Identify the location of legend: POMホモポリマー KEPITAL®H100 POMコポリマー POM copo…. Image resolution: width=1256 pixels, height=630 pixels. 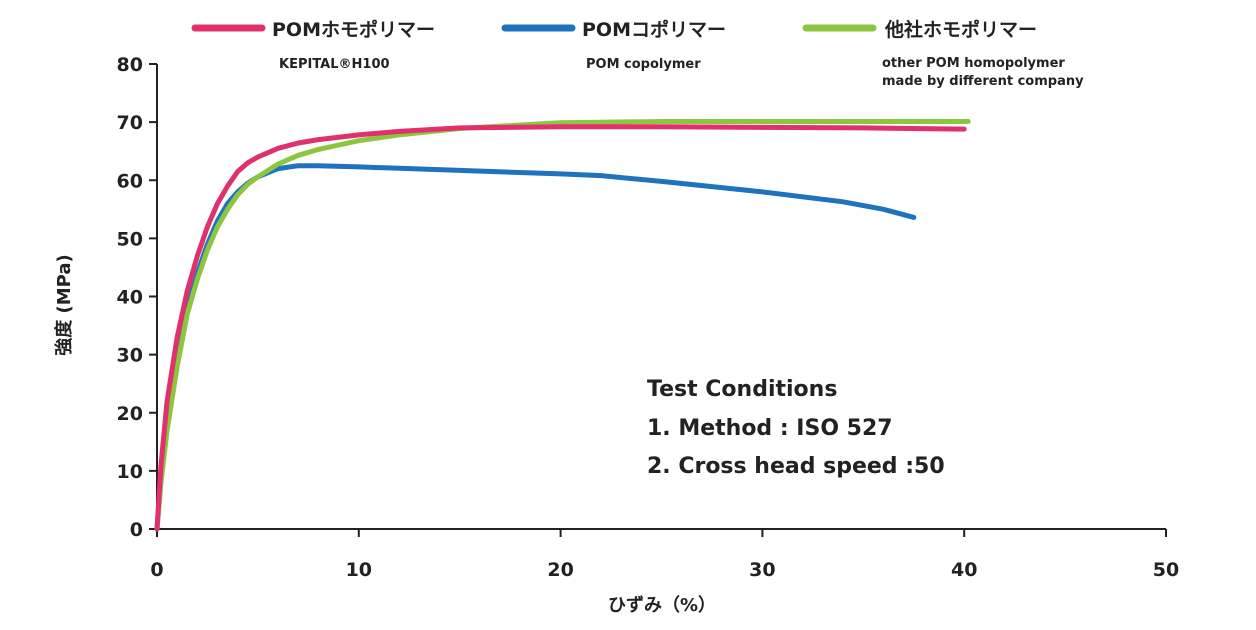
(637, 53).